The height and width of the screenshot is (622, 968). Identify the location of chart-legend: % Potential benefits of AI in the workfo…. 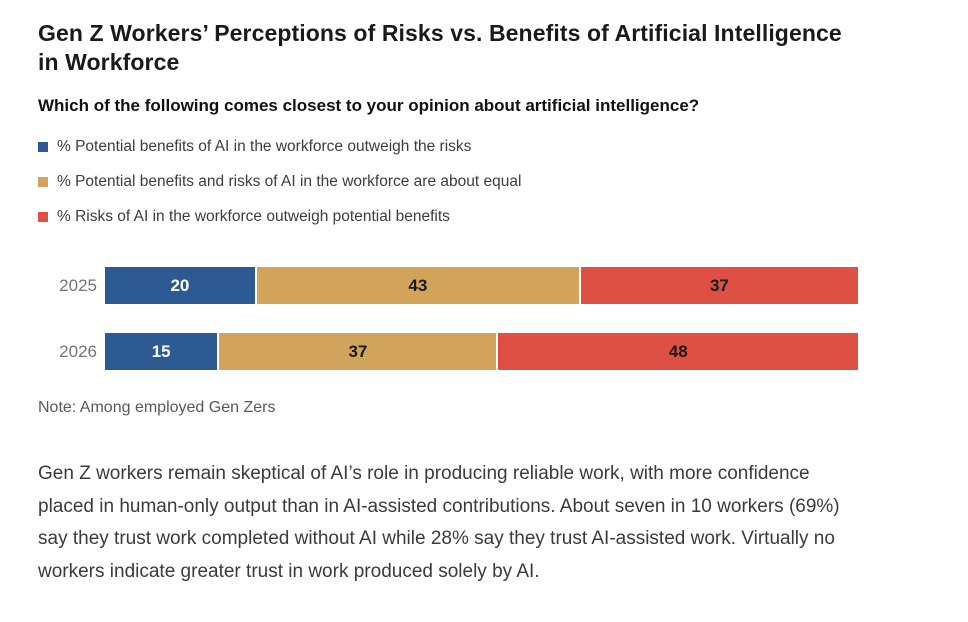
(488, 182).